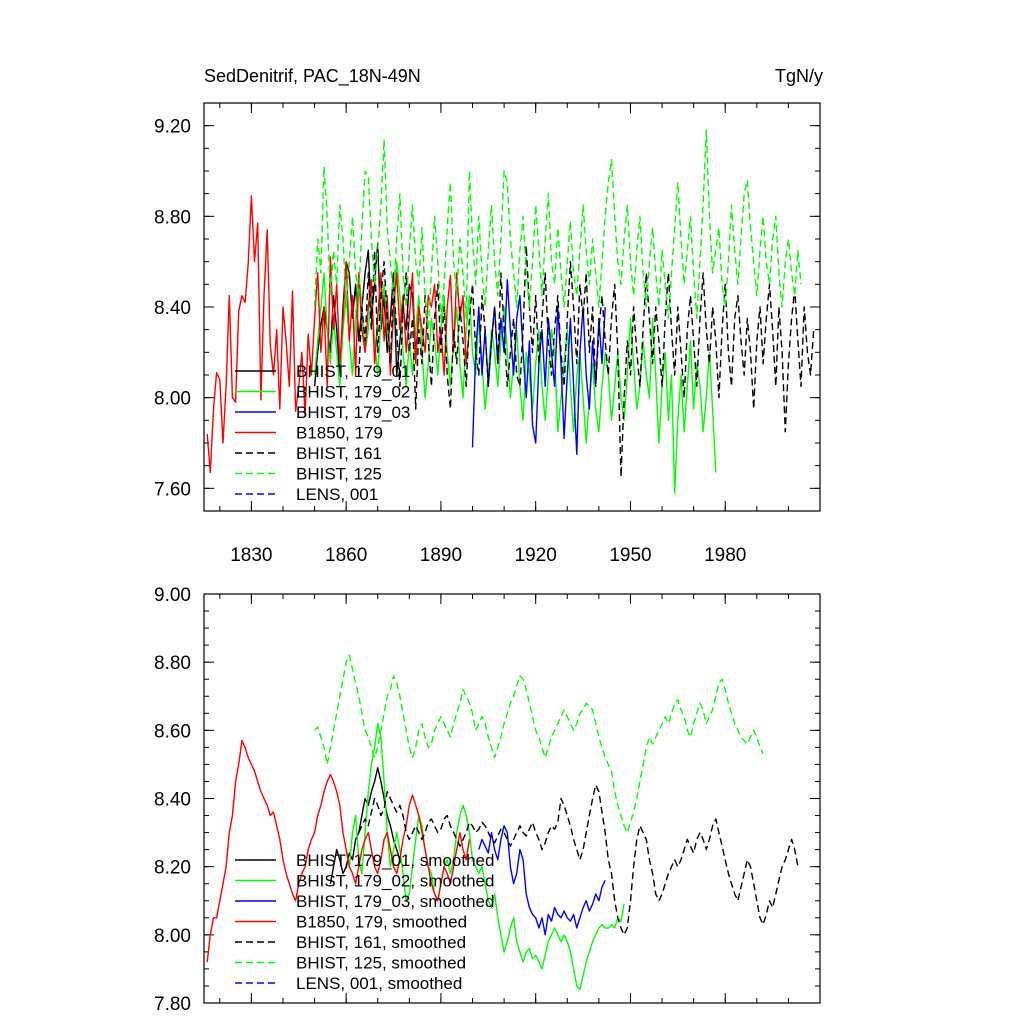 The width and height of the screenshot is (1024, 1024). I want to click on y-tick-label: 8.60, so click(172, 731).